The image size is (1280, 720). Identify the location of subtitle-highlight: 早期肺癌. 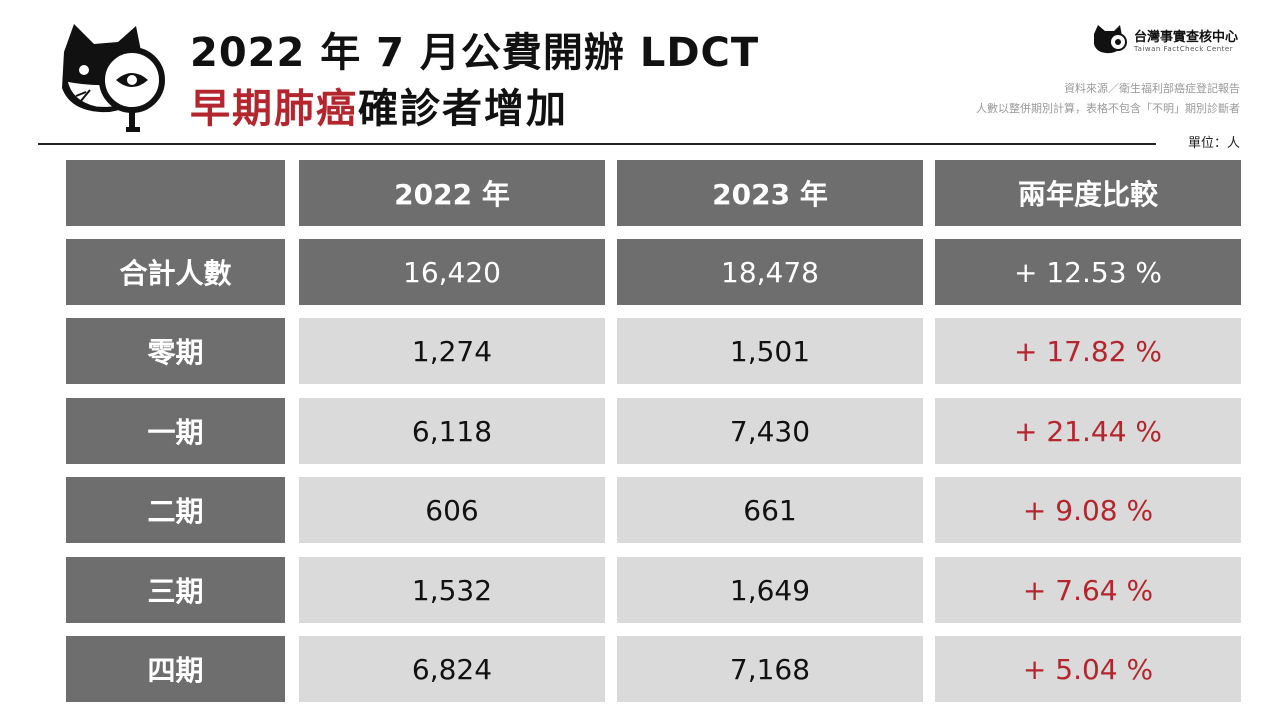
(274, 109).